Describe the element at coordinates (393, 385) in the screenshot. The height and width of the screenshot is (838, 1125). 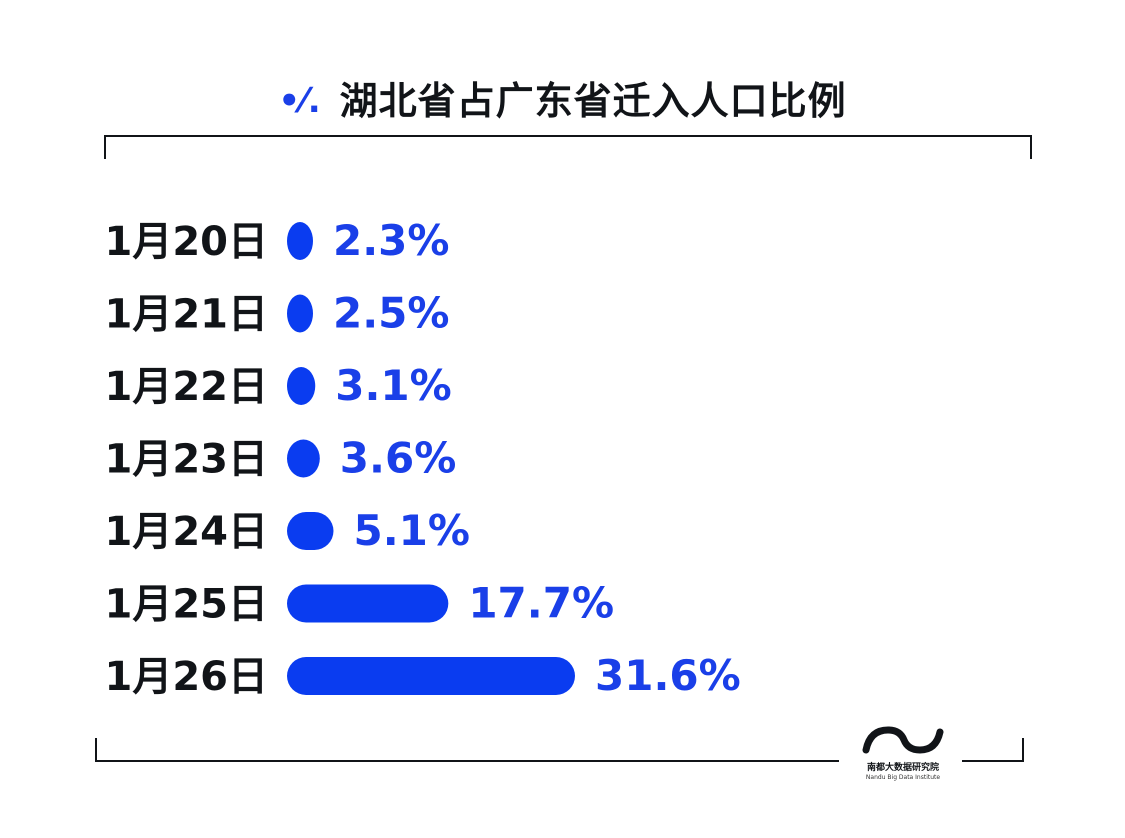
I see `value-label: 3.1%` at that location.